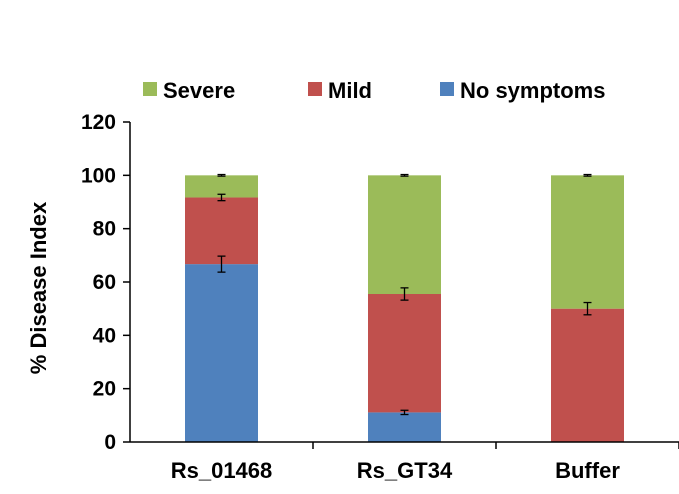  I want to click on y-tick-label: 40, so click(104, 335).